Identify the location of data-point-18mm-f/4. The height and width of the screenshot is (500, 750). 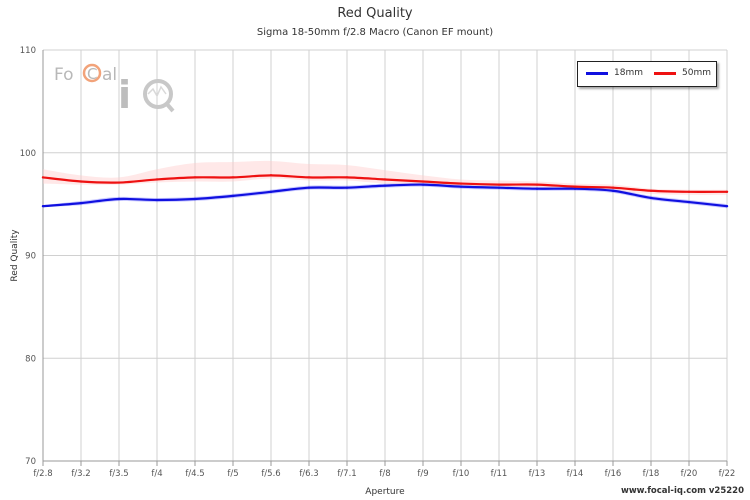
(157, 200).